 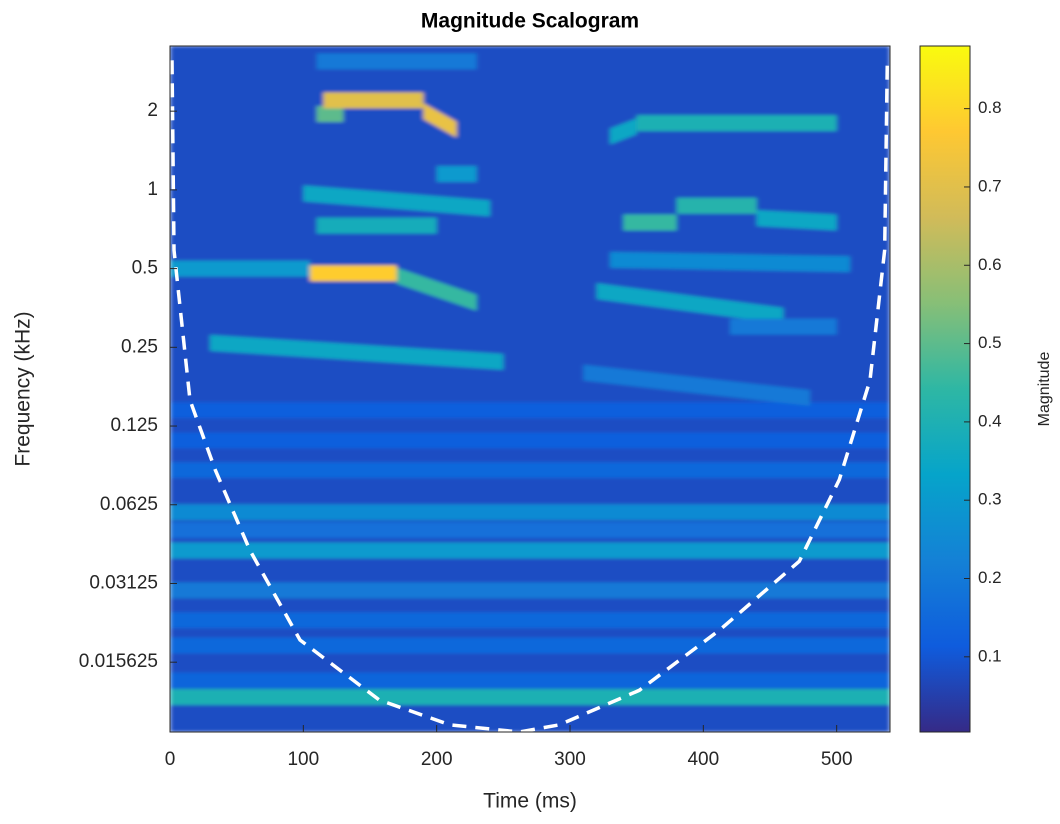 What do you see at coordinates (170, 759) in the screenshot?
I see `x-tick-label: 0` at bounding box center [170, 759].